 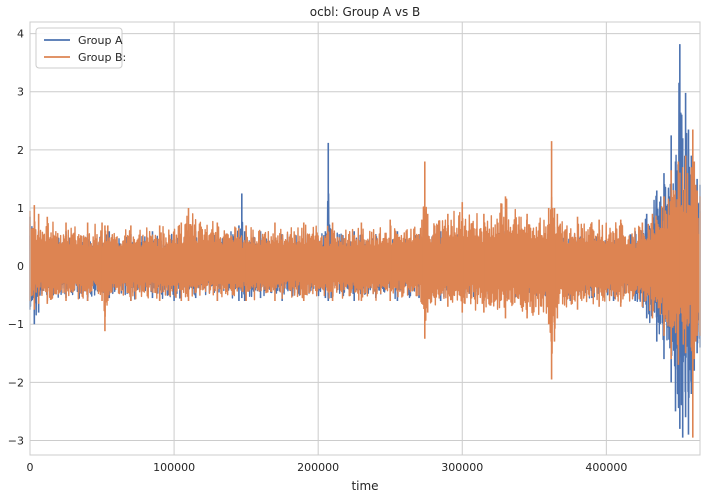 I want to click on x-tick-label: 0, so click(x=30, y=467).